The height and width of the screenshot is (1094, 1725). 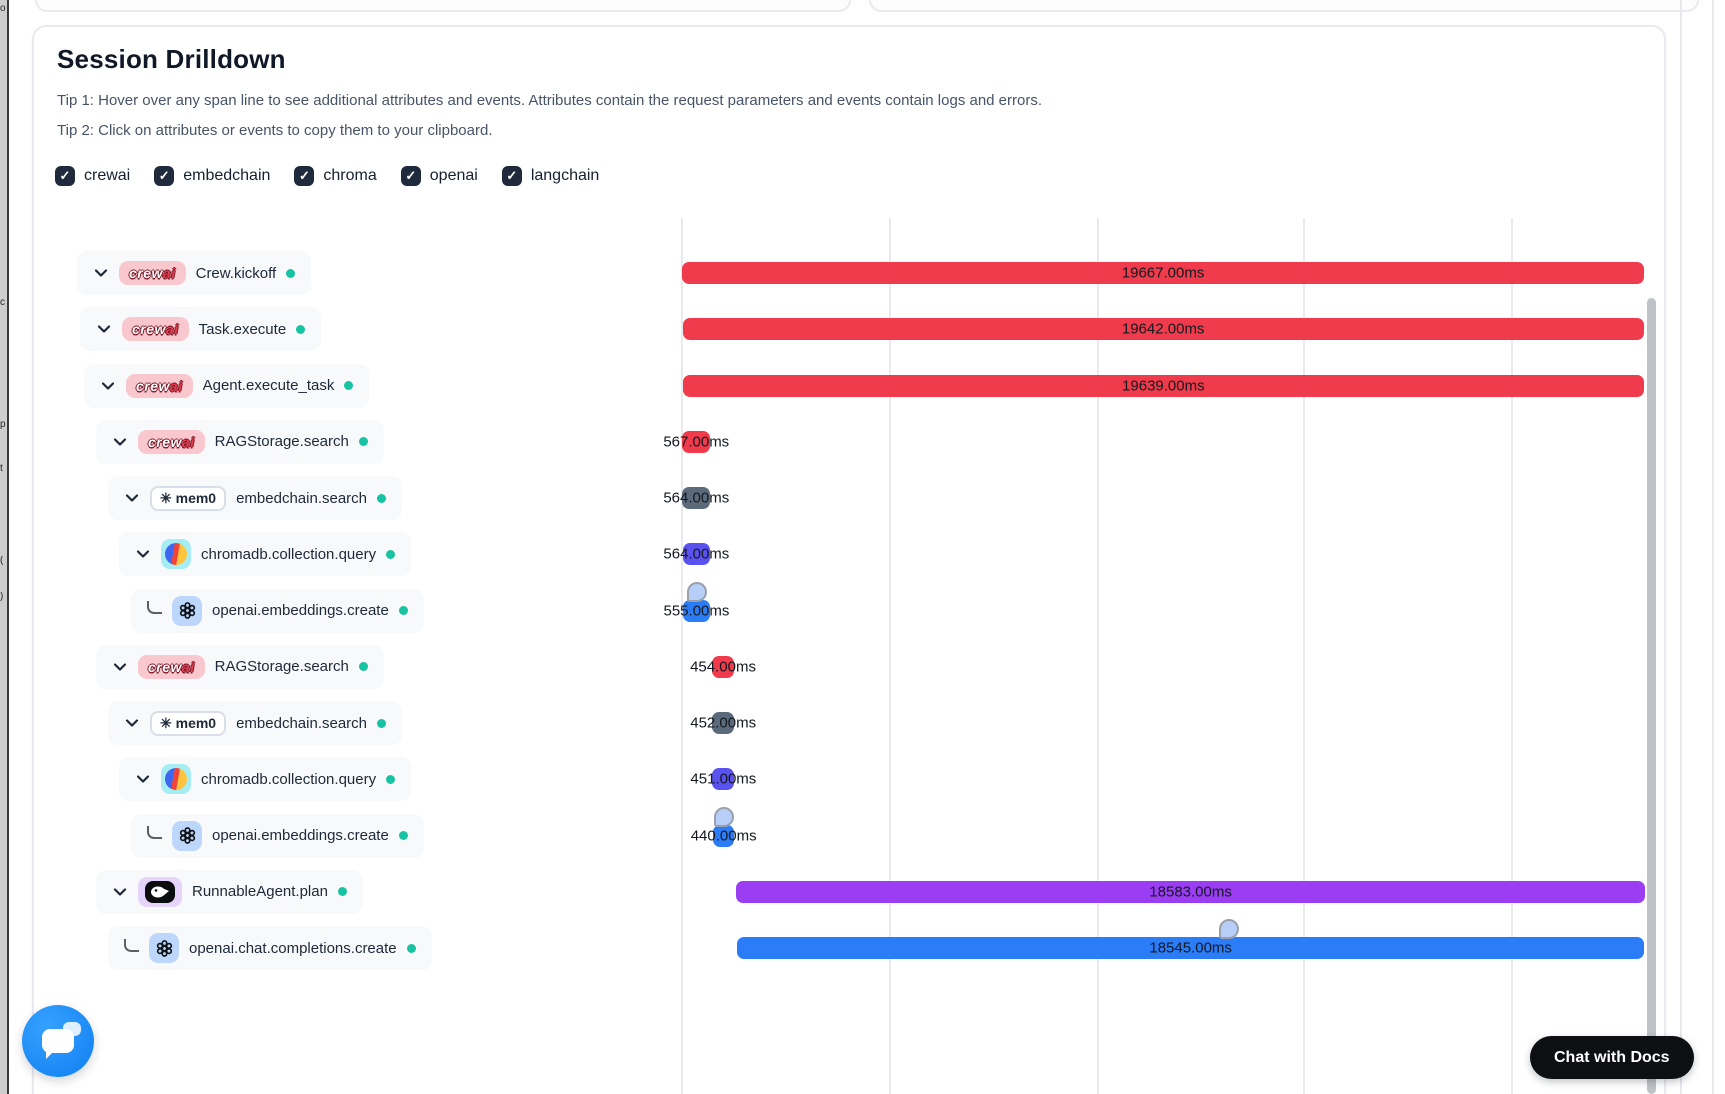 I want to click on span-label: Task.execute, so click(x=242, y=329).